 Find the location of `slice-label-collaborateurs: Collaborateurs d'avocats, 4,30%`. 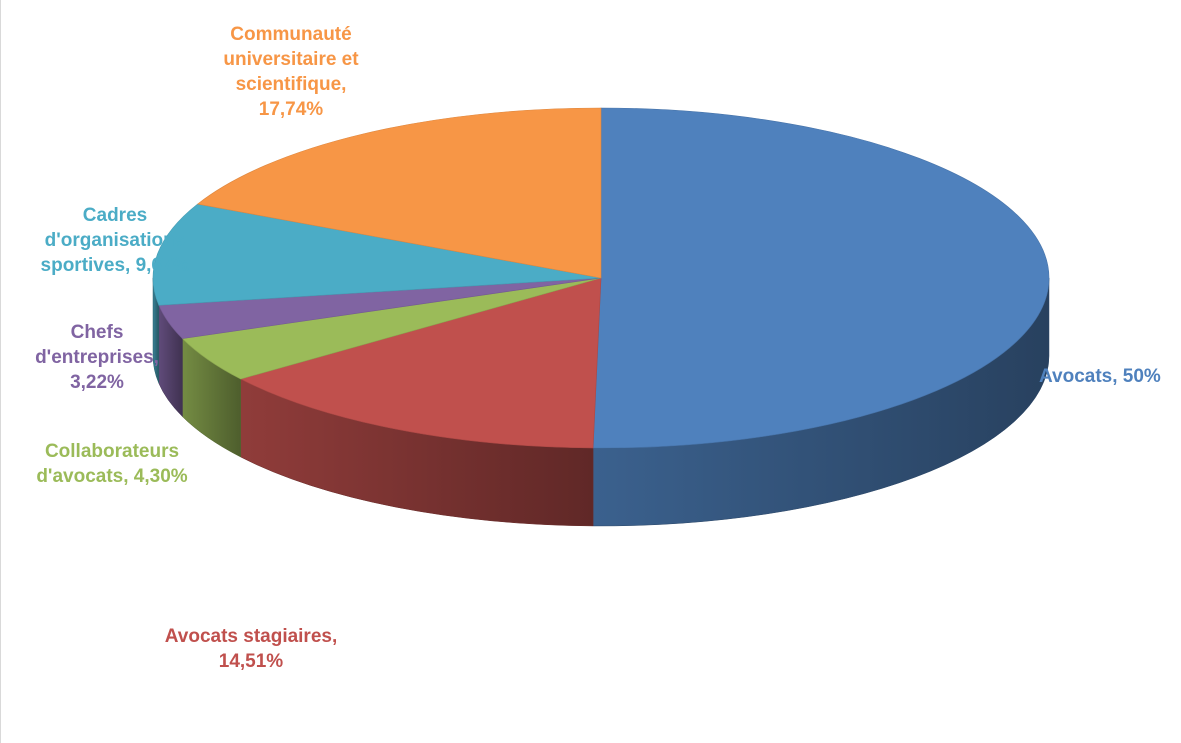

slice-label-collaborateurs: Collaborateurs d'avocats, 4,30% is located at coordinates (112, 464).